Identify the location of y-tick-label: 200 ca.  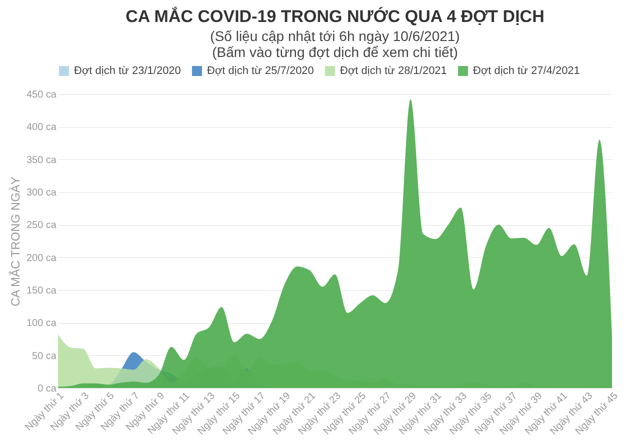
(41, 258).